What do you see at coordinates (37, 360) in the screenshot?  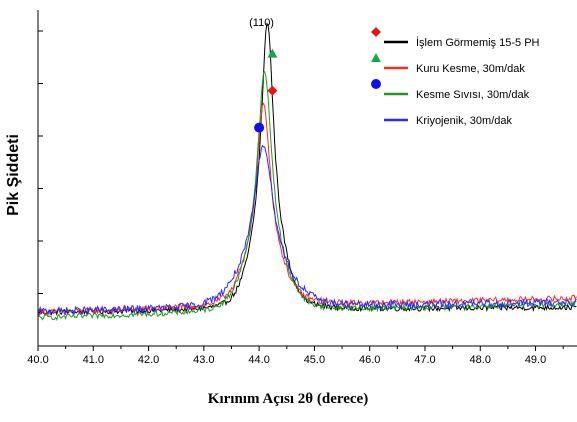 I see `x-tick-label: 40.0` at bounding box center [37, 360].